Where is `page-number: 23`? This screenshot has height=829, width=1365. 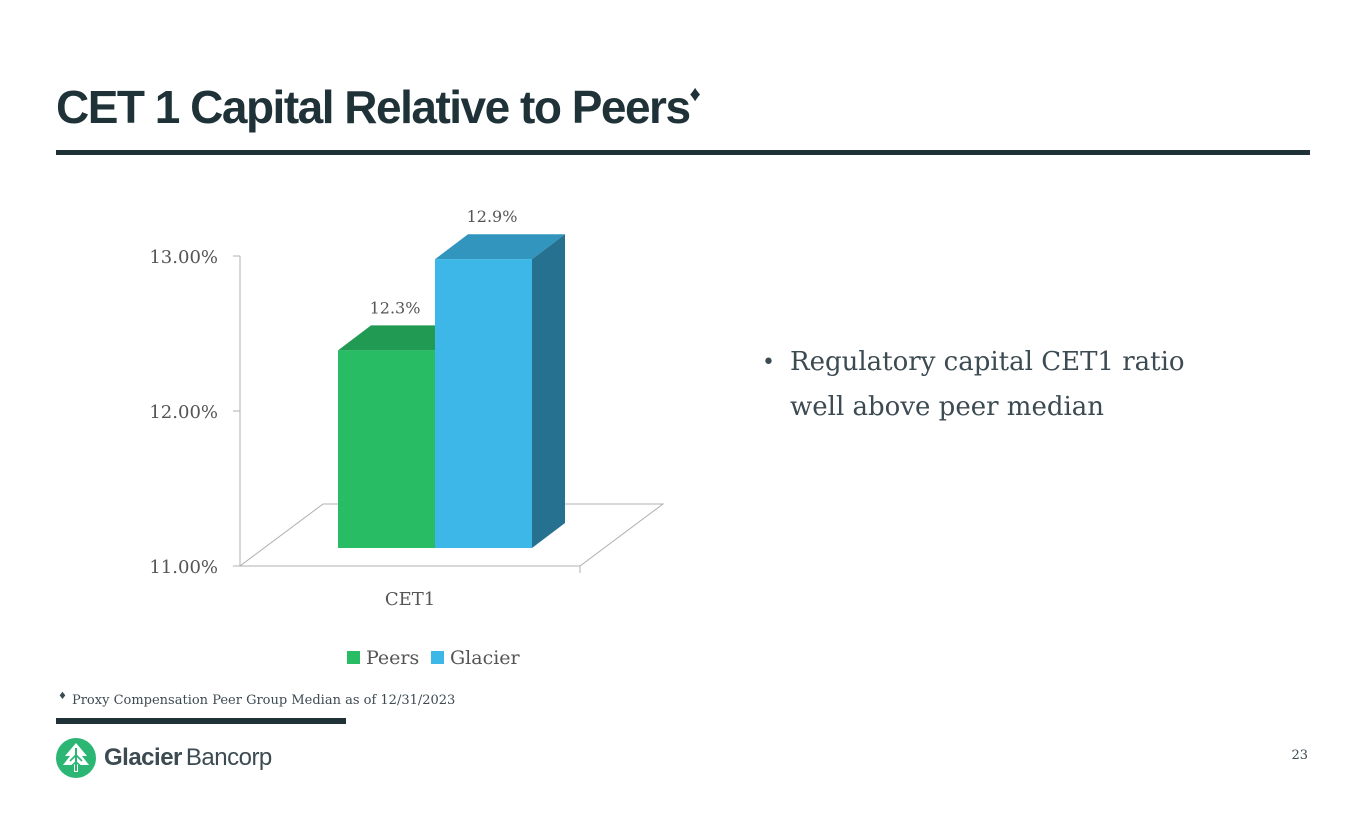
page-number: 23 is located at coordinates (1299, 755).